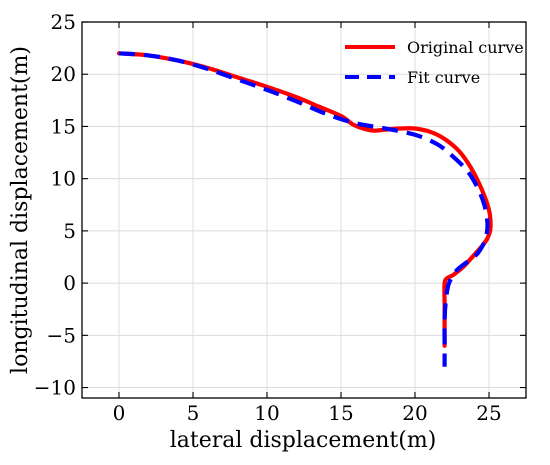 The width and height of the screenshot is (550, 465). Describe the element at coordinates (20, 210) in the screenshot. I see `y-axis-title: longitudinal displacement(m)` at that location.